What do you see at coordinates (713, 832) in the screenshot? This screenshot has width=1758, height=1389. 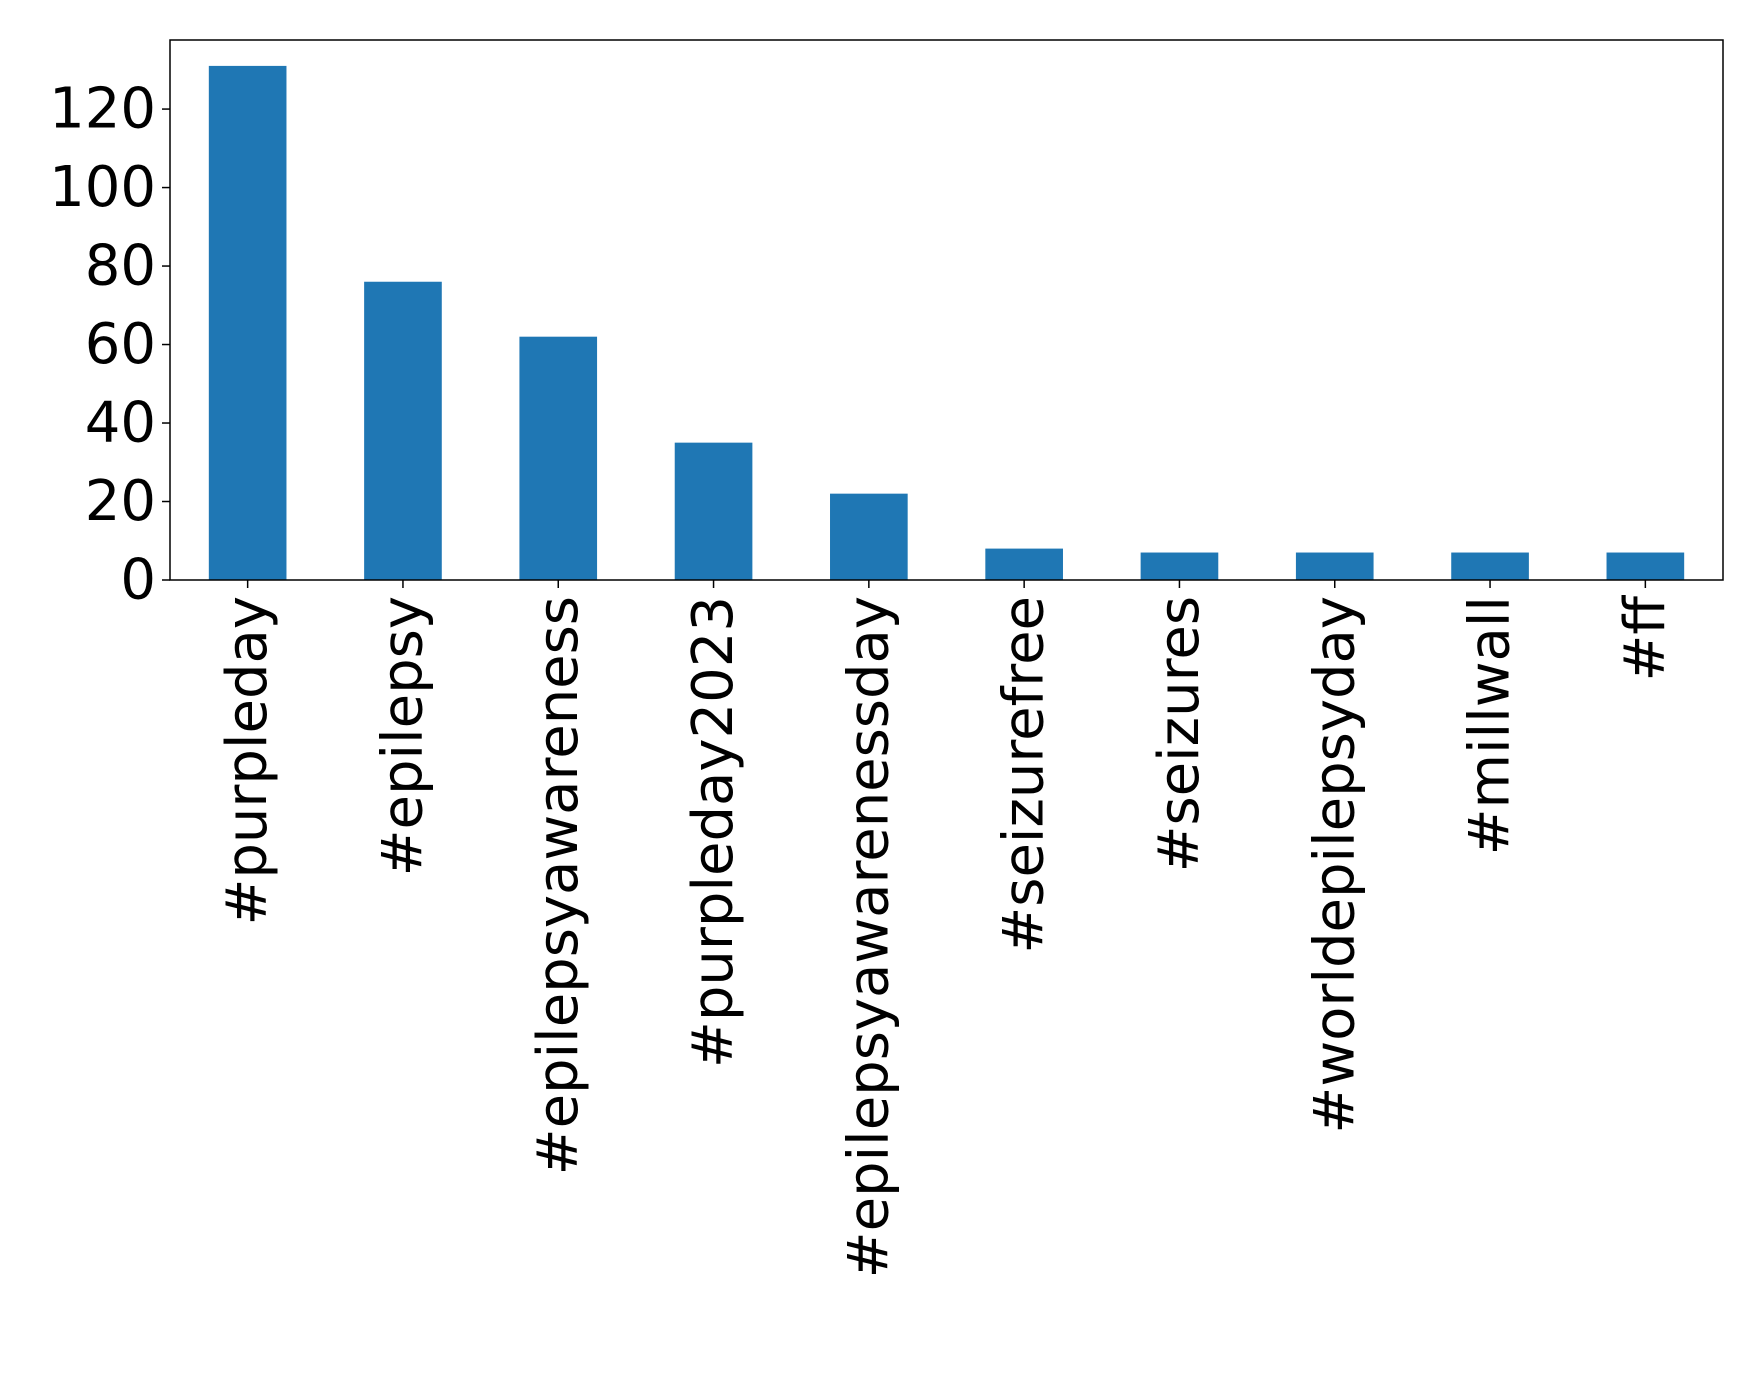 I see `x-tick-label: #purpleday2023` at bounding box center [713, 832].